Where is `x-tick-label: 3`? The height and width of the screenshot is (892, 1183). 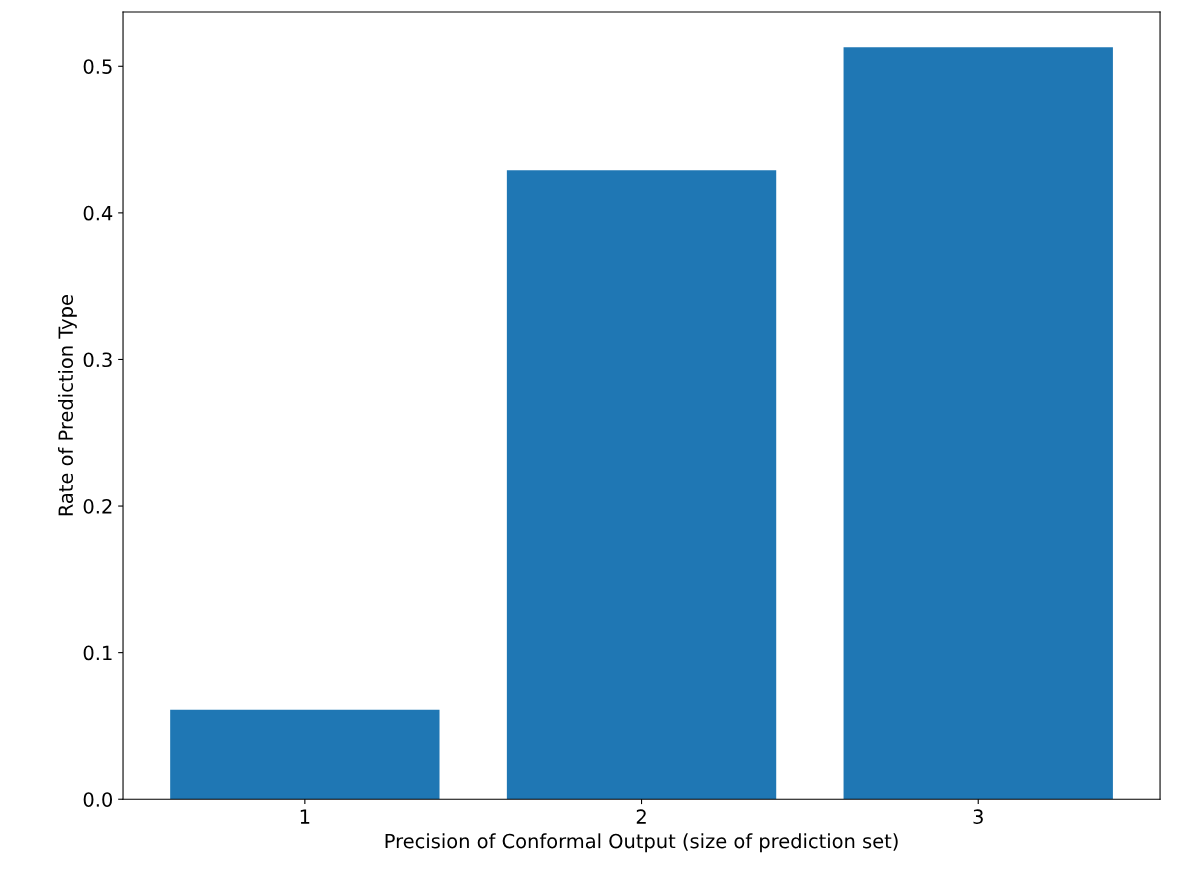 x-tick-label: 3 is located at coordinates (978, 817).